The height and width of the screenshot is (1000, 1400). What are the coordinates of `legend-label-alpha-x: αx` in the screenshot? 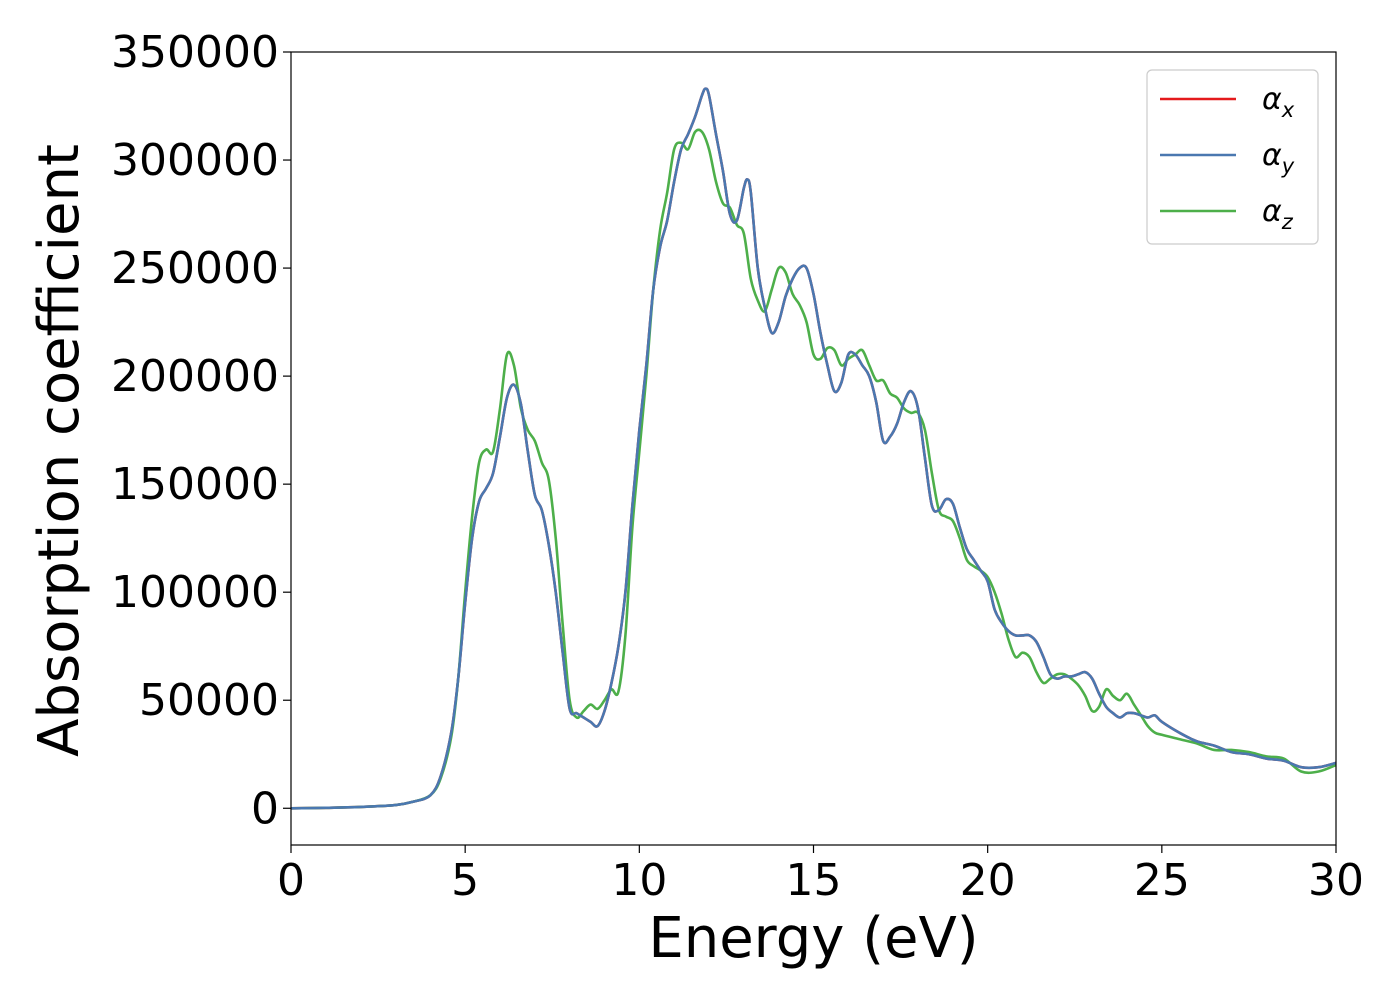 It's located at (1278, 102).